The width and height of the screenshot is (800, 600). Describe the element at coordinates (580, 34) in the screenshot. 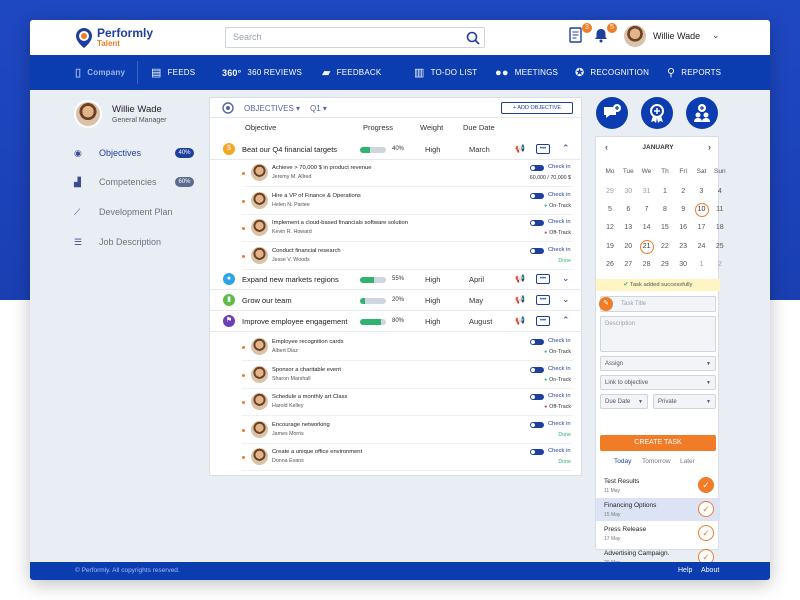

I see `tasks-icon: 3` at that location.